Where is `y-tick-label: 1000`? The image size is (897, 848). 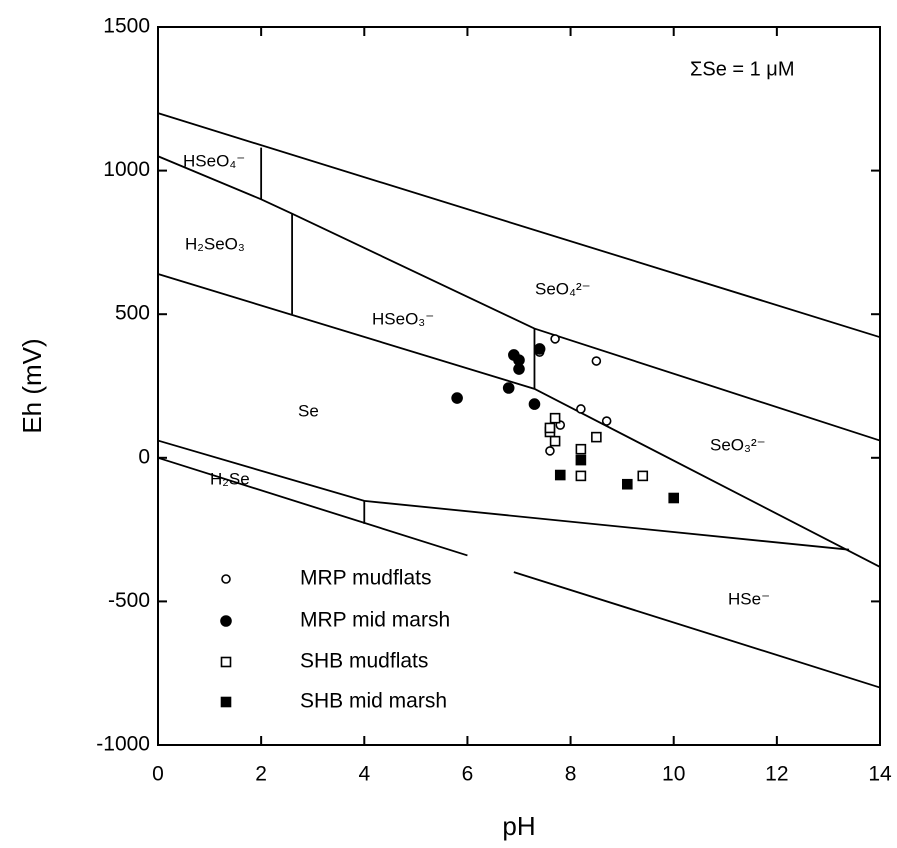
y-tick-label: 1000 is located at coordinates (126, 169).